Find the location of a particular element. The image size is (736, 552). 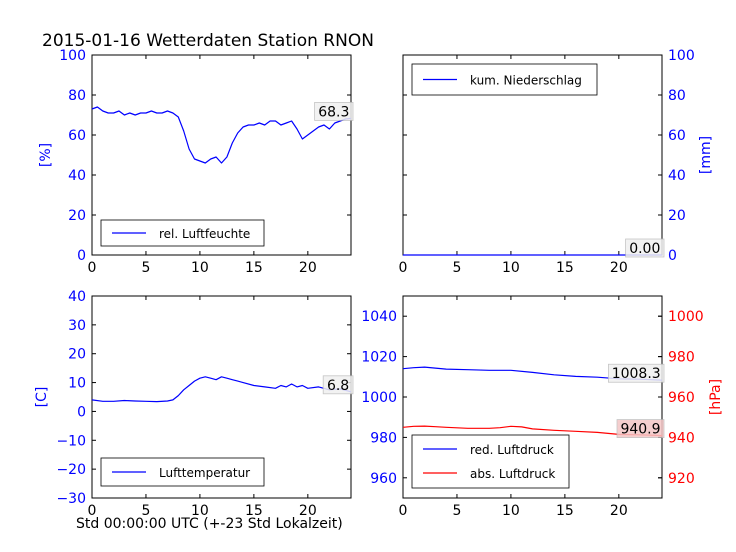

precipitation-y-tick-label: 80 is located at coordinates (677, 96).